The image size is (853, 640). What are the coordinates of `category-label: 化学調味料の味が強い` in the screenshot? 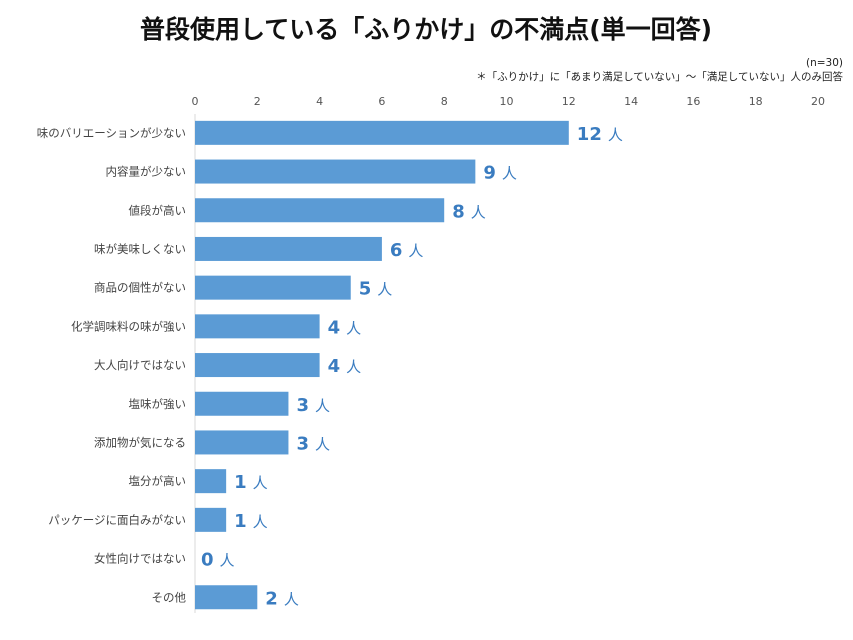 It's located at (128, 326).